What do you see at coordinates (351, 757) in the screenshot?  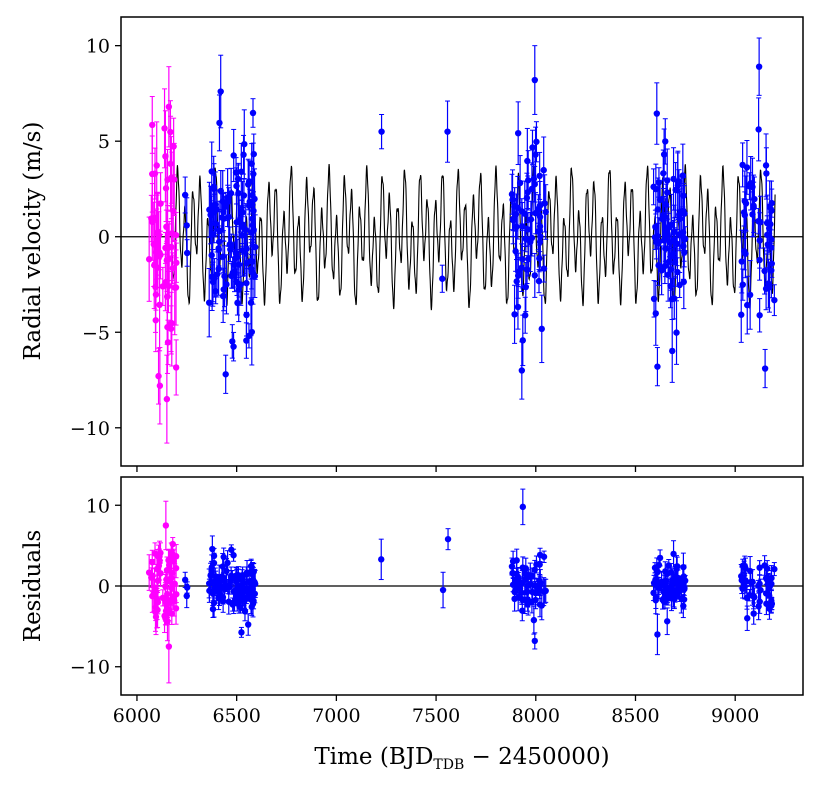 I see `xlabel-main: Time (` at bounding box center [351, 757].